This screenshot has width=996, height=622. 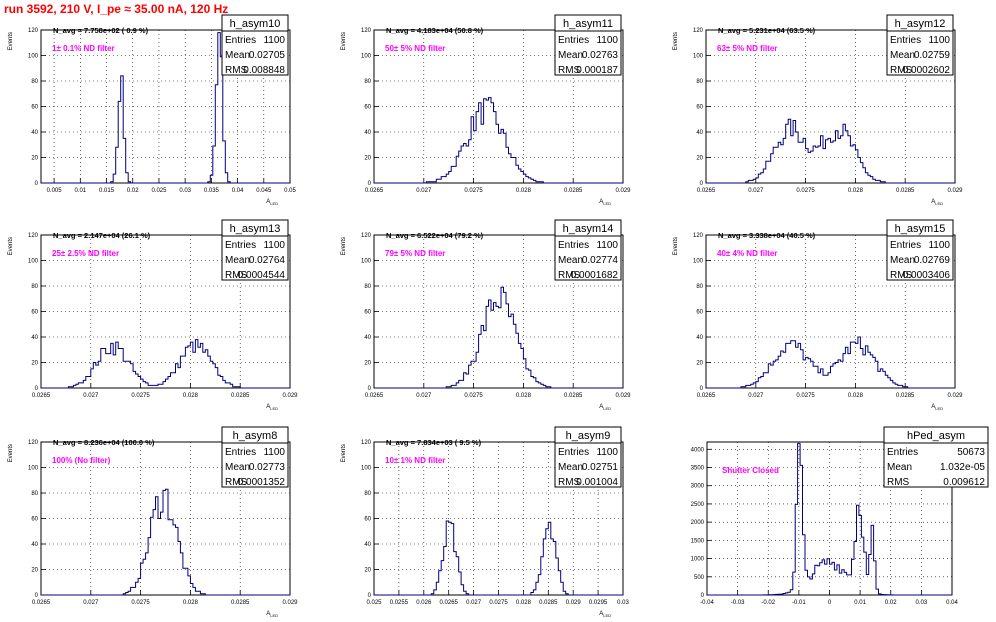 I want to click on x-tick-label: 0.015, so click(x=107, y=191).